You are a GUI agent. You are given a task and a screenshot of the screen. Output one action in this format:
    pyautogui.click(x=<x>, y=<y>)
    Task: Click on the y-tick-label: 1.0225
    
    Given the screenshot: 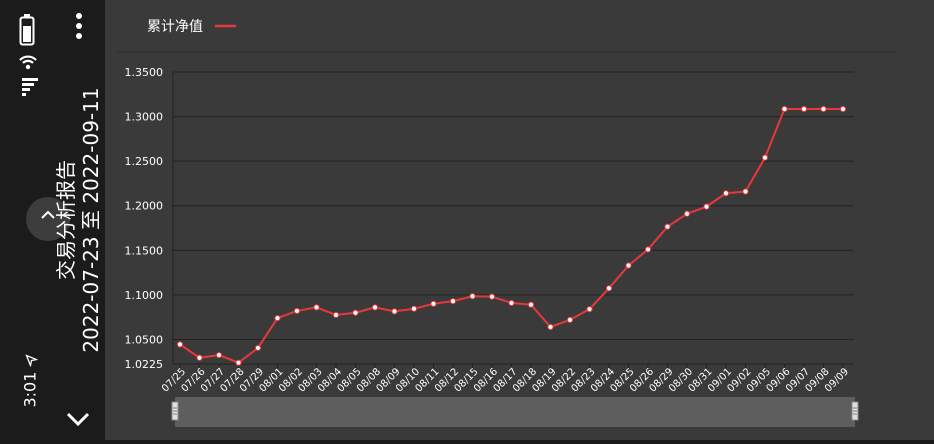 What is the action you would take?
    pyautogui.click(x=144, y=364)
    